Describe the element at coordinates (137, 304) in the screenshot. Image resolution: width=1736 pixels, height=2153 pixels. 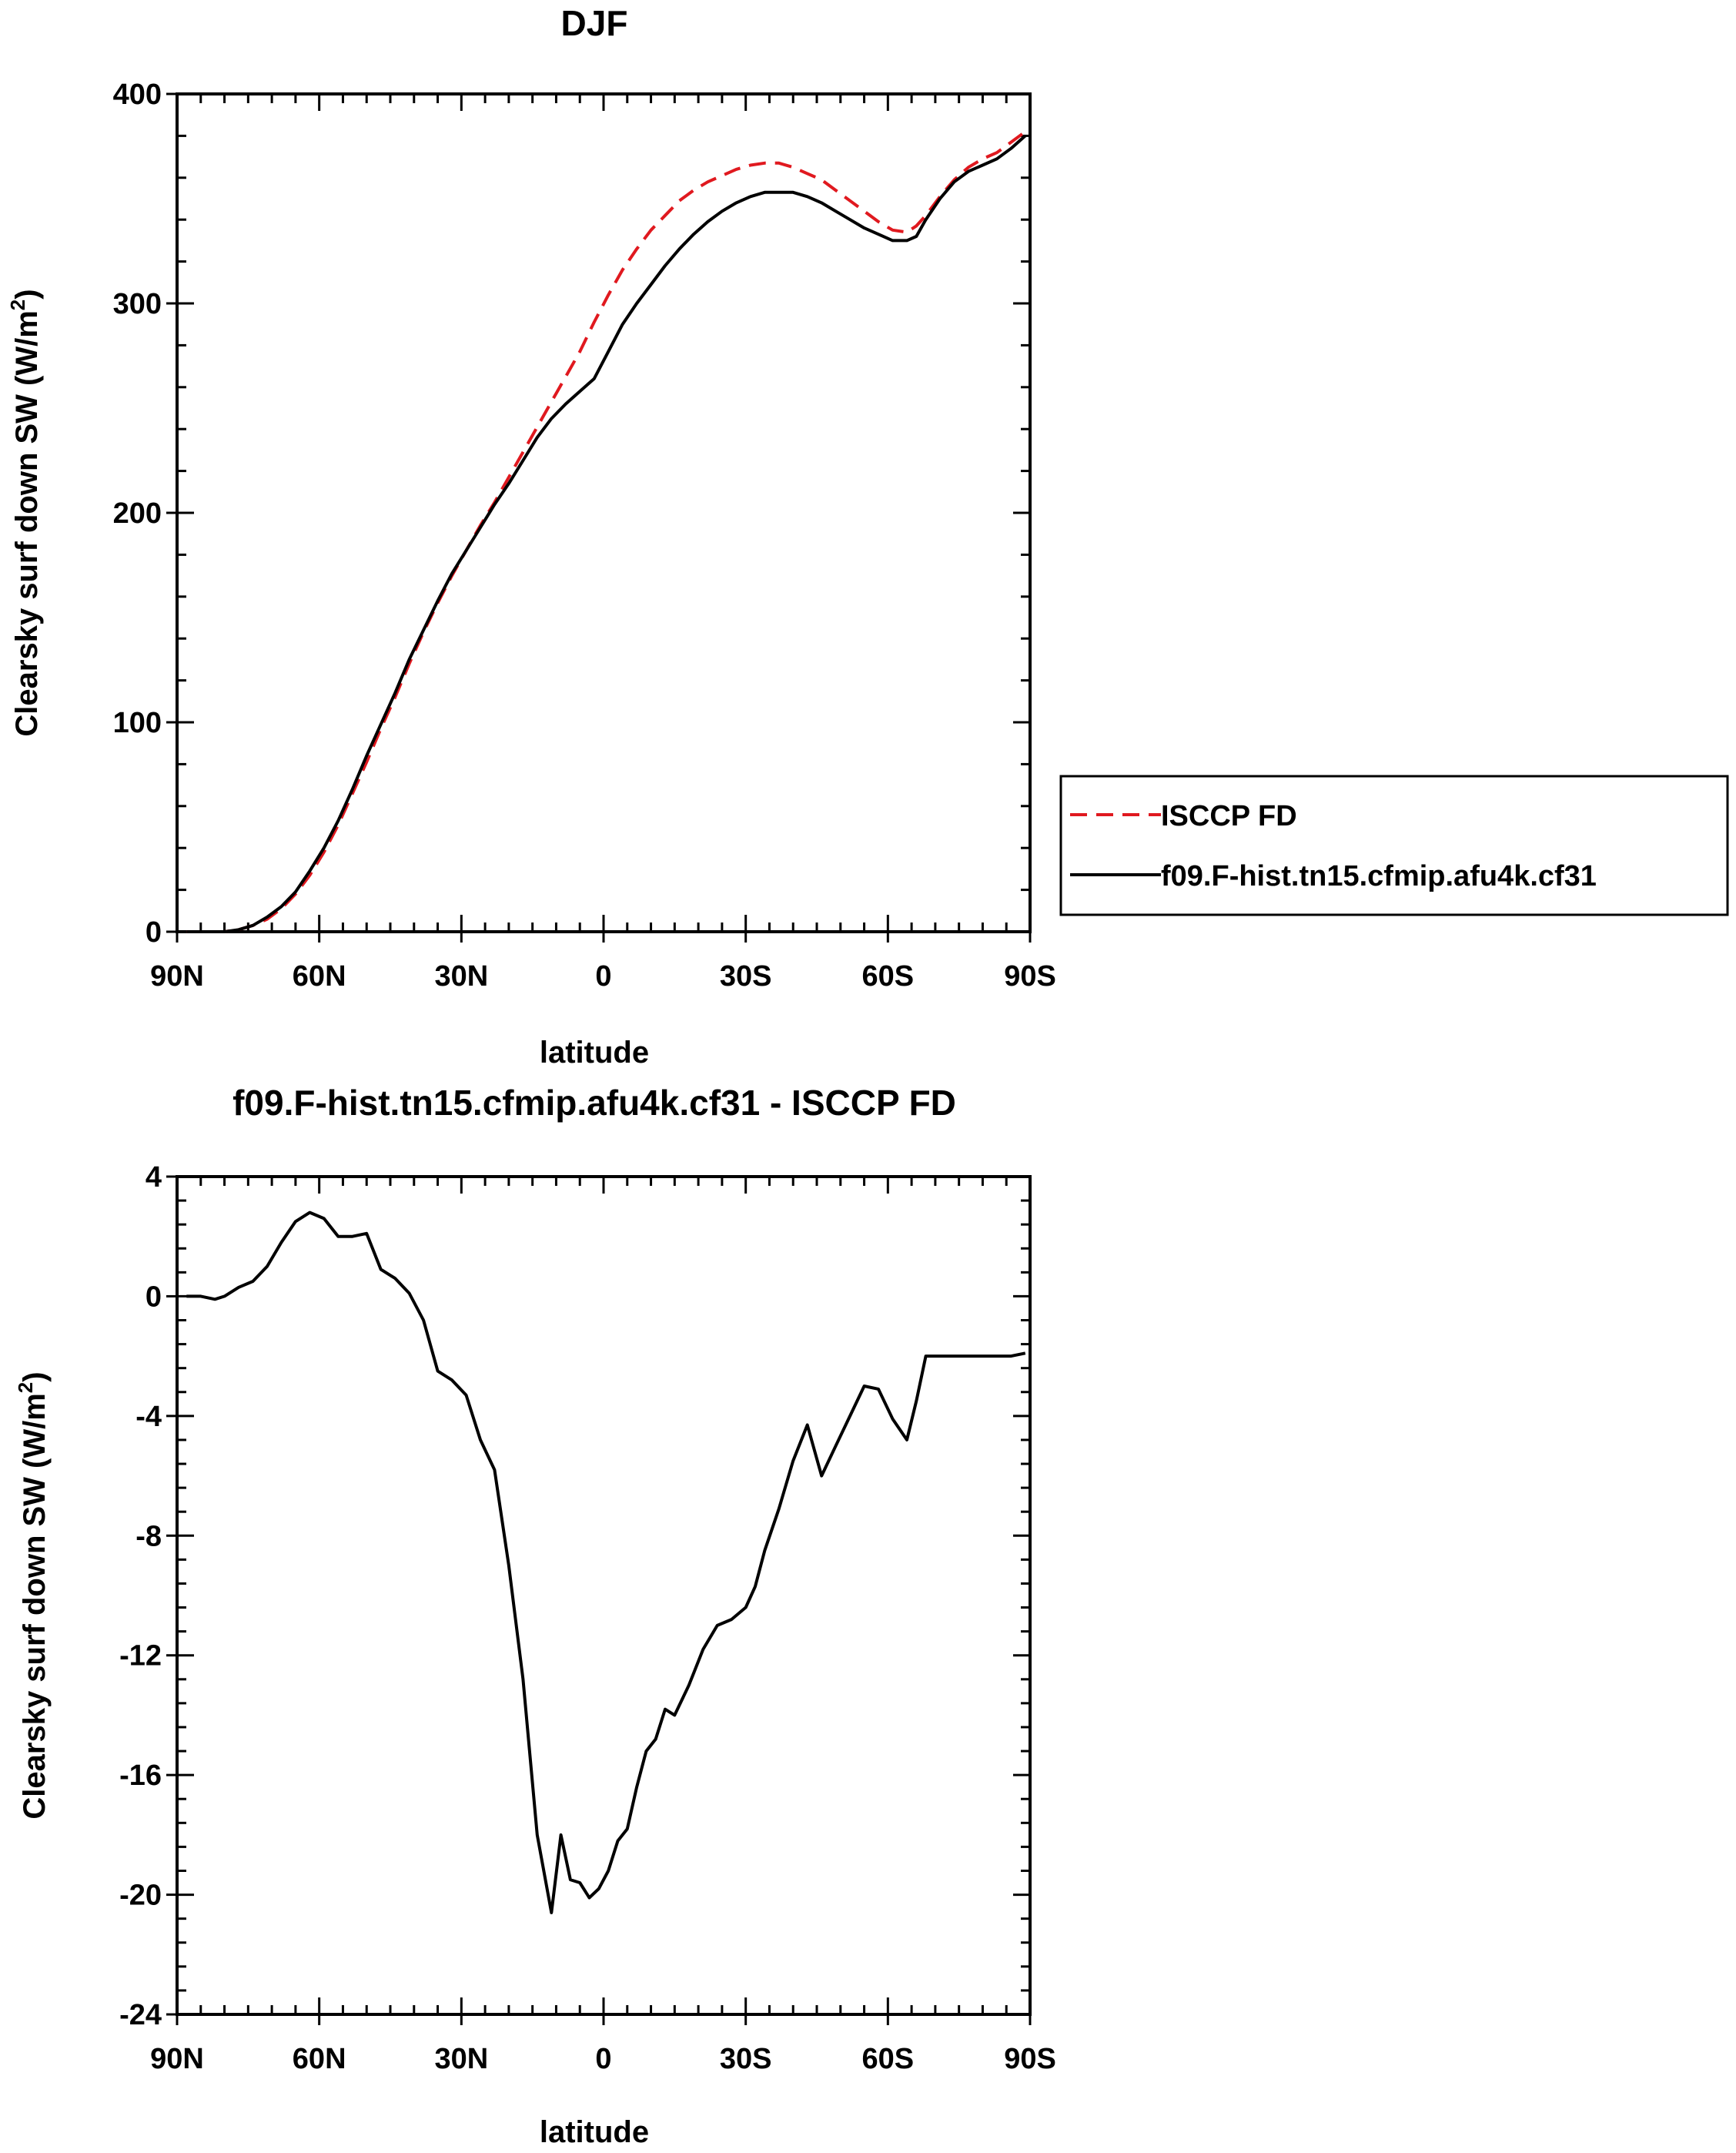
I see `y-tick-label: 300` at that location.